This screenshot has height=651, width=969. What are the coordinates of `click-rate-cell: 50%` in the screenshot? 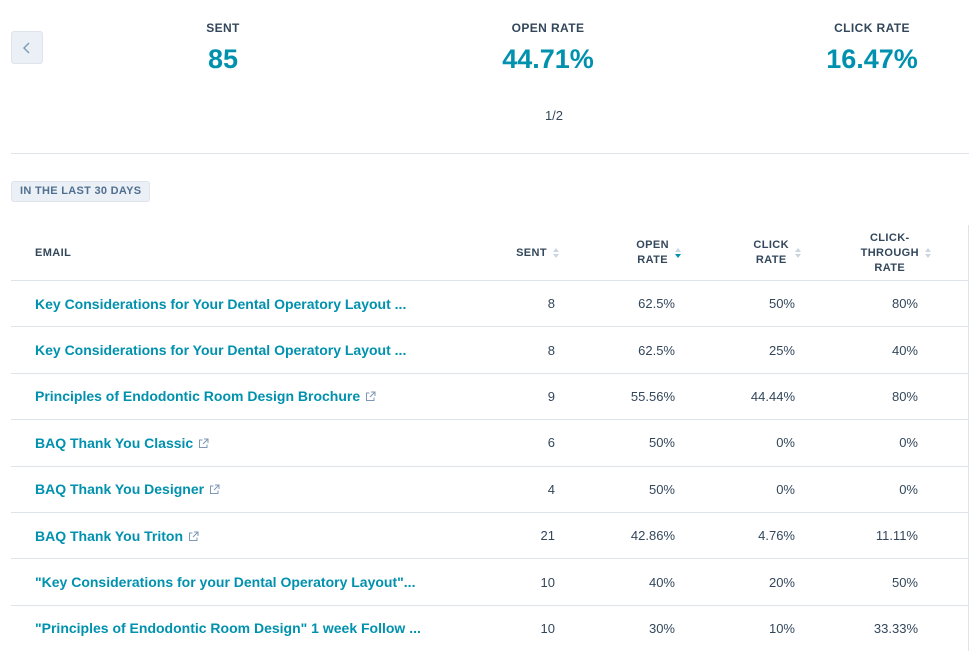 It's located at (781, 304).